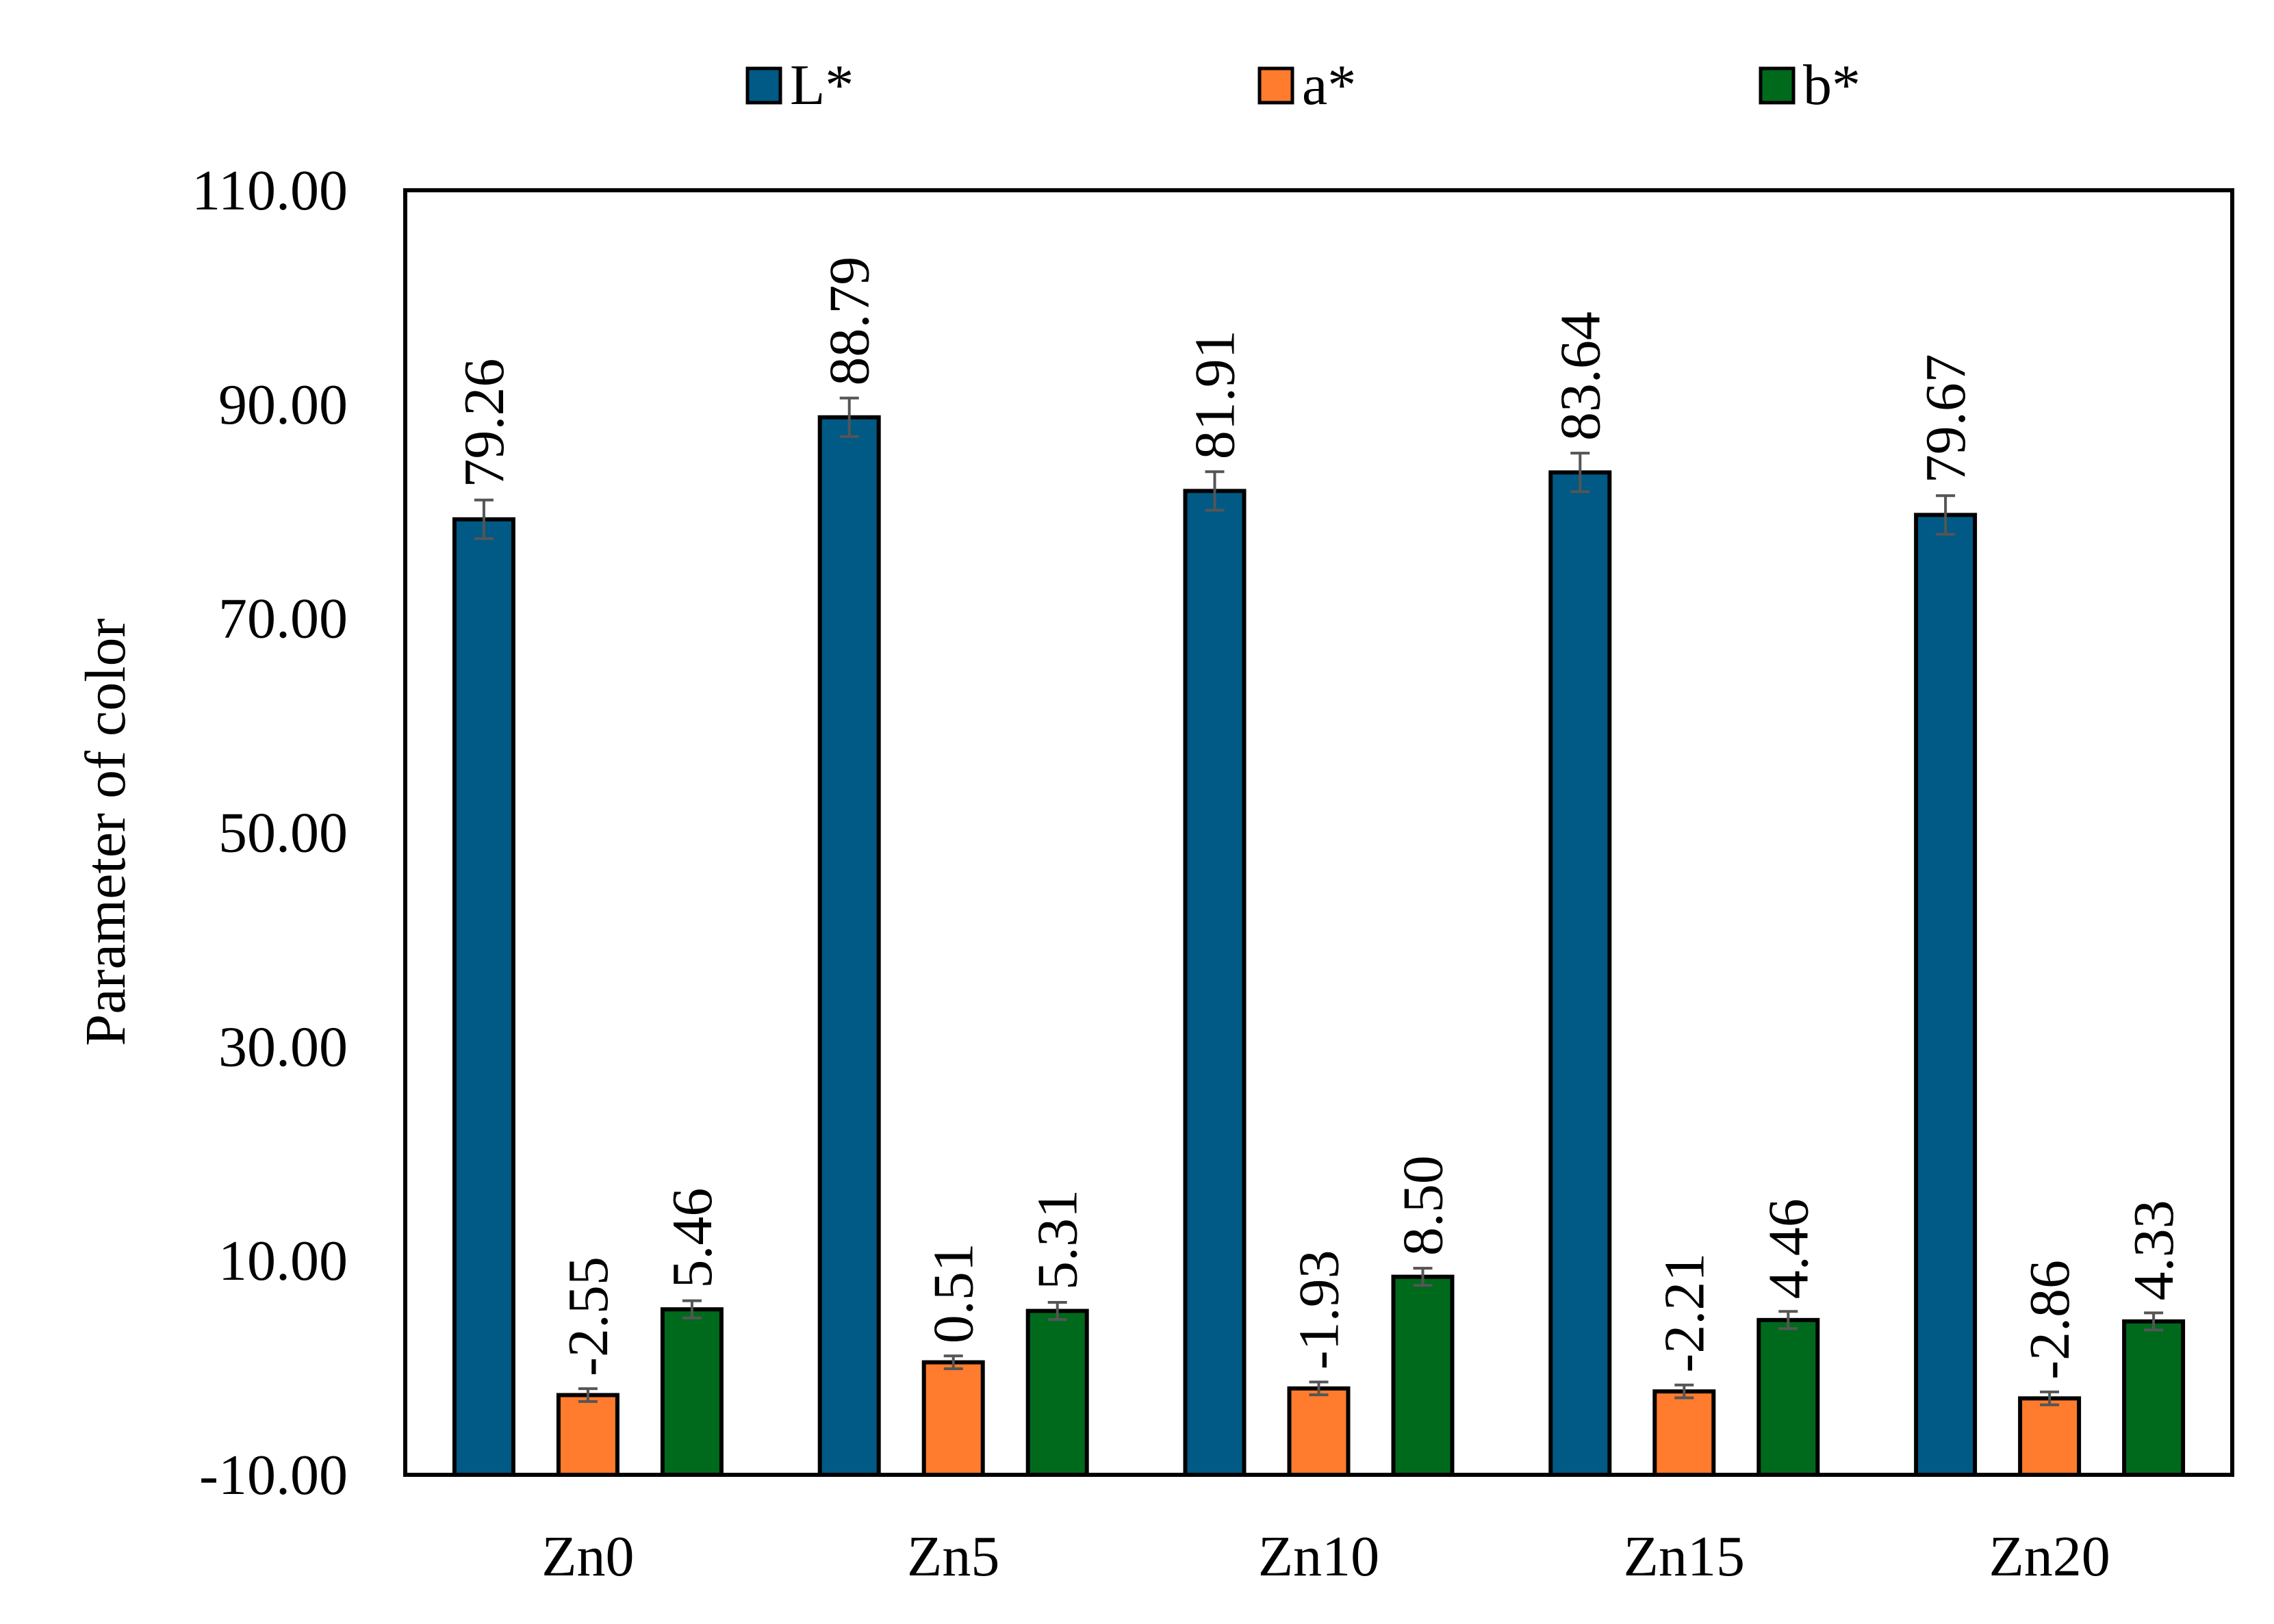  Describe the element at coordinates (822, 85) in the screenshot. I see `legend-label: L*` at that location.